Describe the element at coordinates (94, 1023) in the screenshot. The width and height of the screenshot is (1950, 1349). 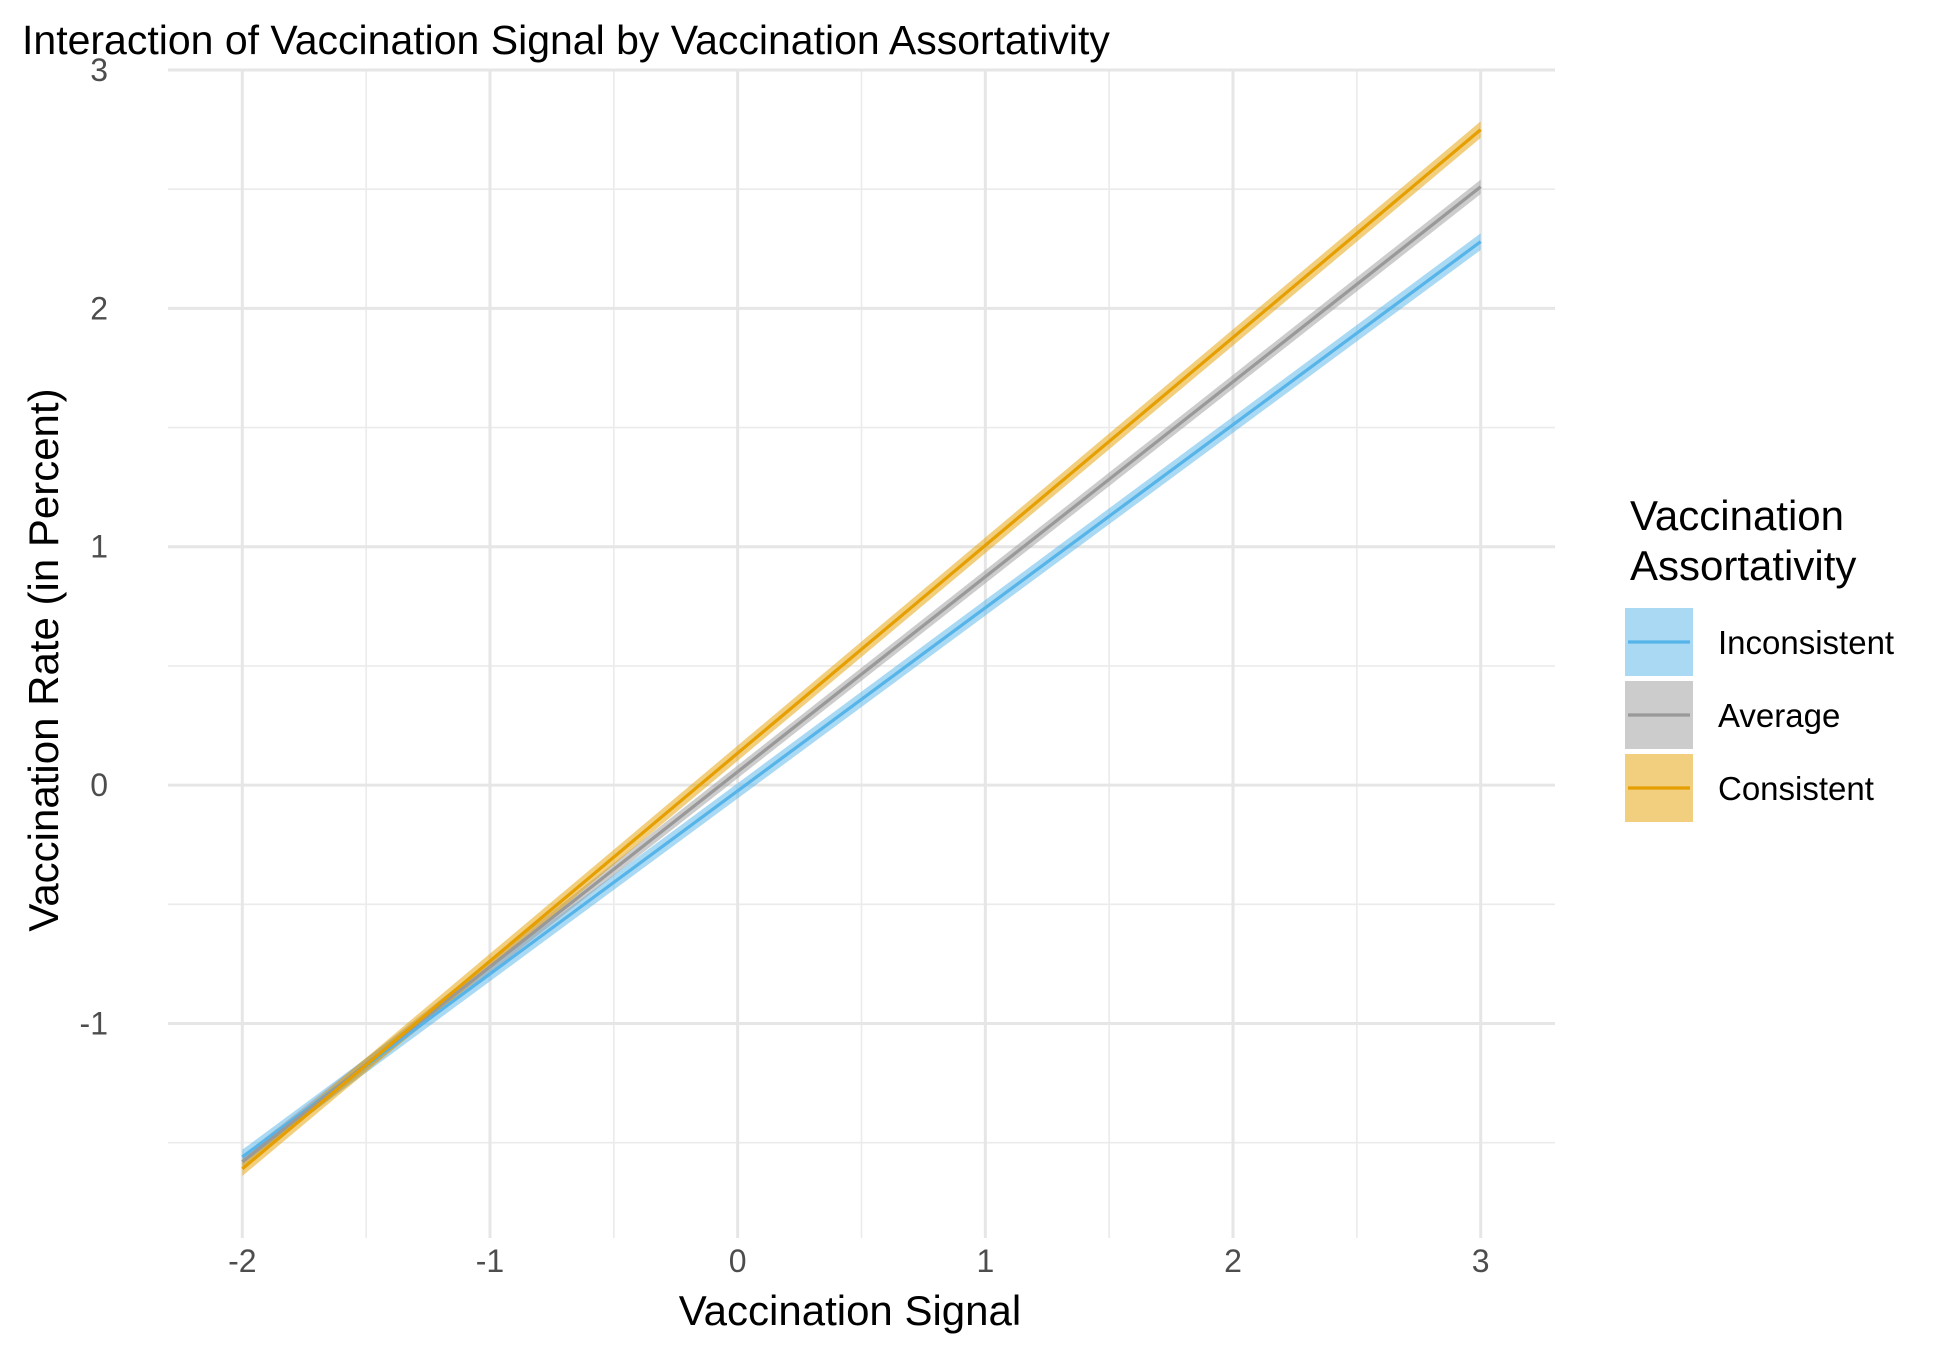
I see `y-tick-label: -1` at that location.